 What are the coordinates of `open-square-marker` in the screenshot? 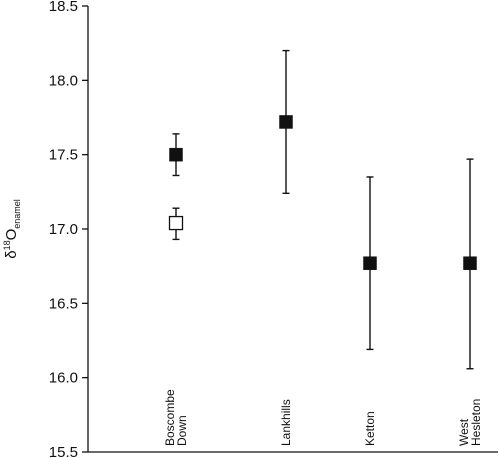 It's located at (176, 223).